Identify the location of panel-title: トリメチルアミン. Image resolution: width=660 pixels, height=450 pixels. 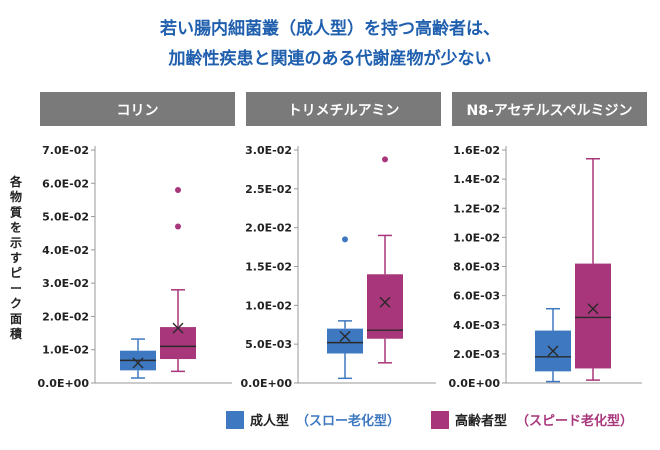
(344, 111).